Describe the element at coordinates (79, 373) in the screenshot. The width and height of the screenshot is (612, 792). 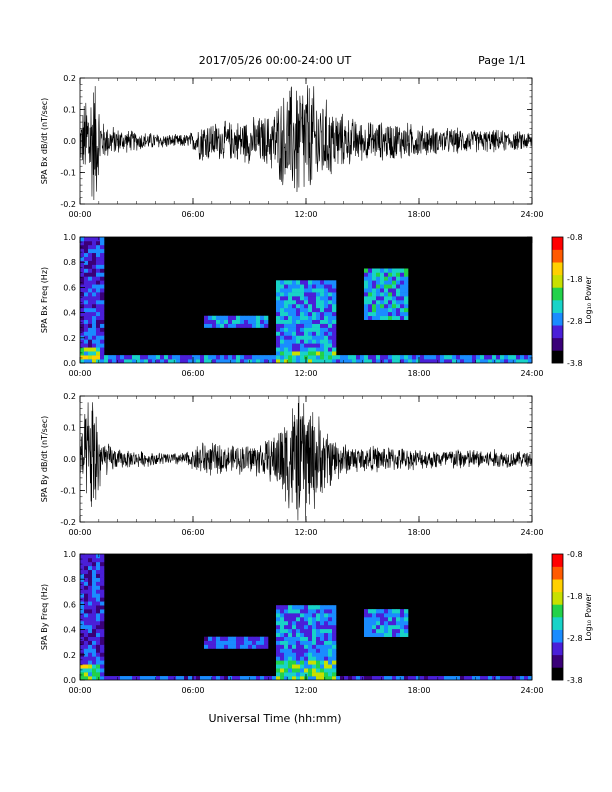
I see `x-tick-label: 00:00` at that location.